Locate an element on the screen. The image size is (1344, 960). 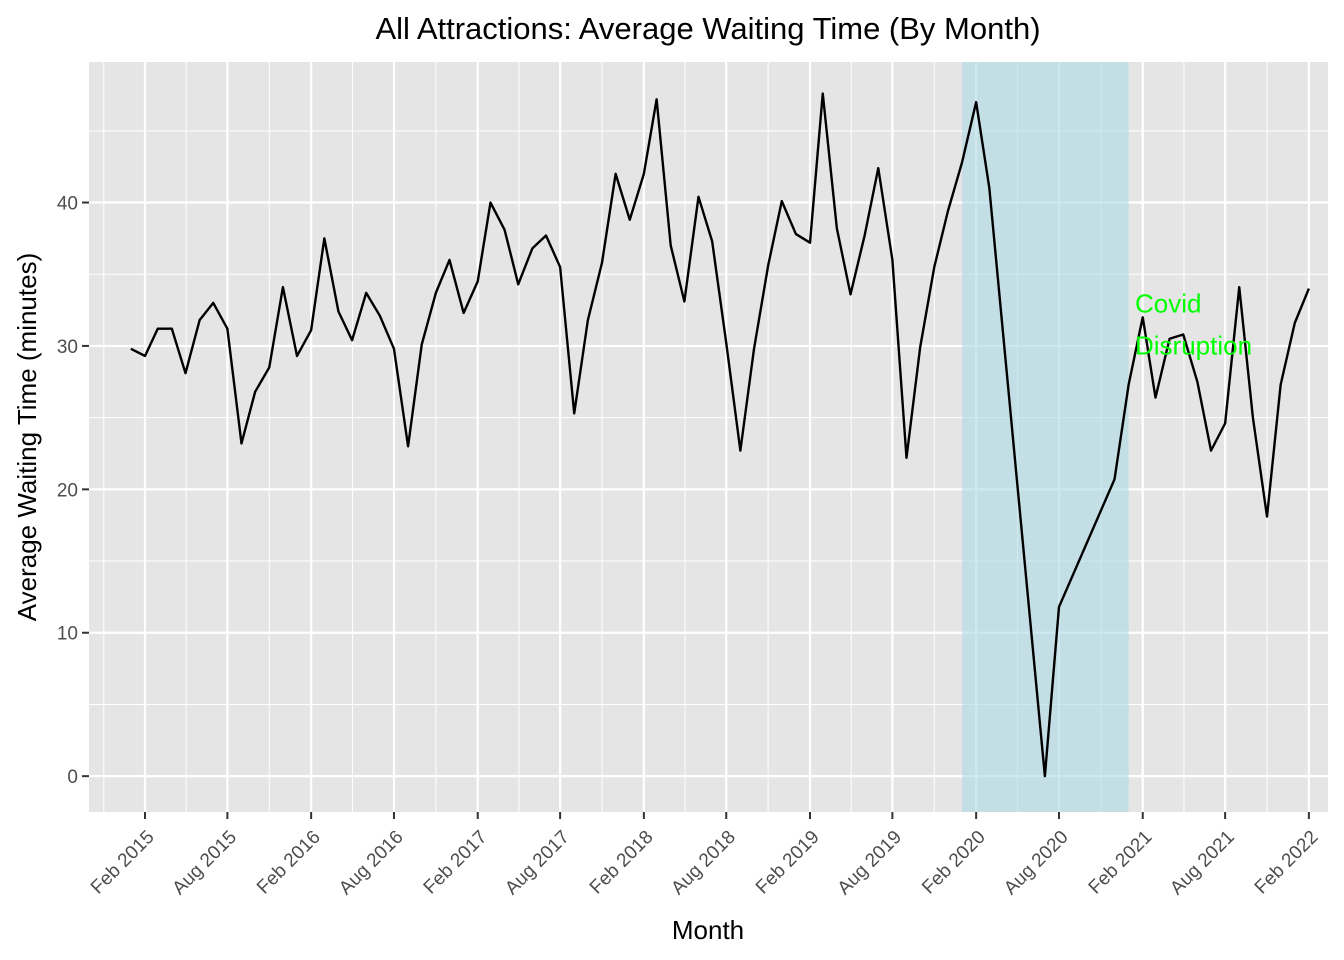
x-tick-label: Feb 2020 is located at coordinates (954, 863).